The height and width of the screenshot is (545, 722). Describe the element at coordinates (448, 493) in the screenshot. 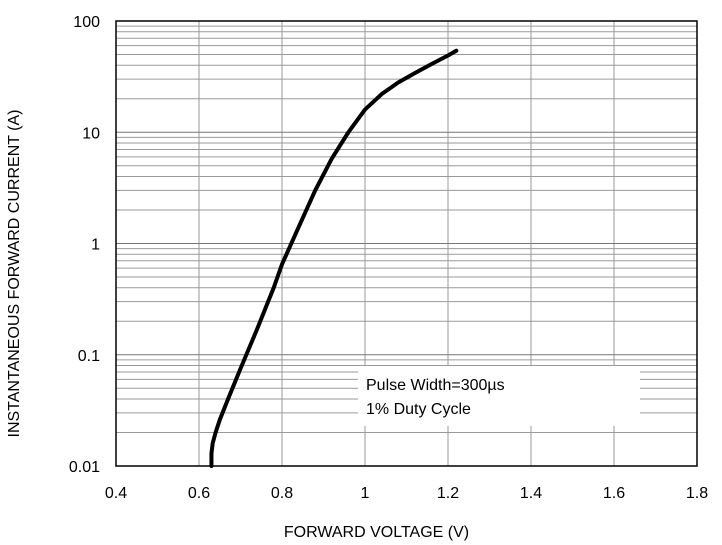

I see `x-tick-label: 1.2` at that location.